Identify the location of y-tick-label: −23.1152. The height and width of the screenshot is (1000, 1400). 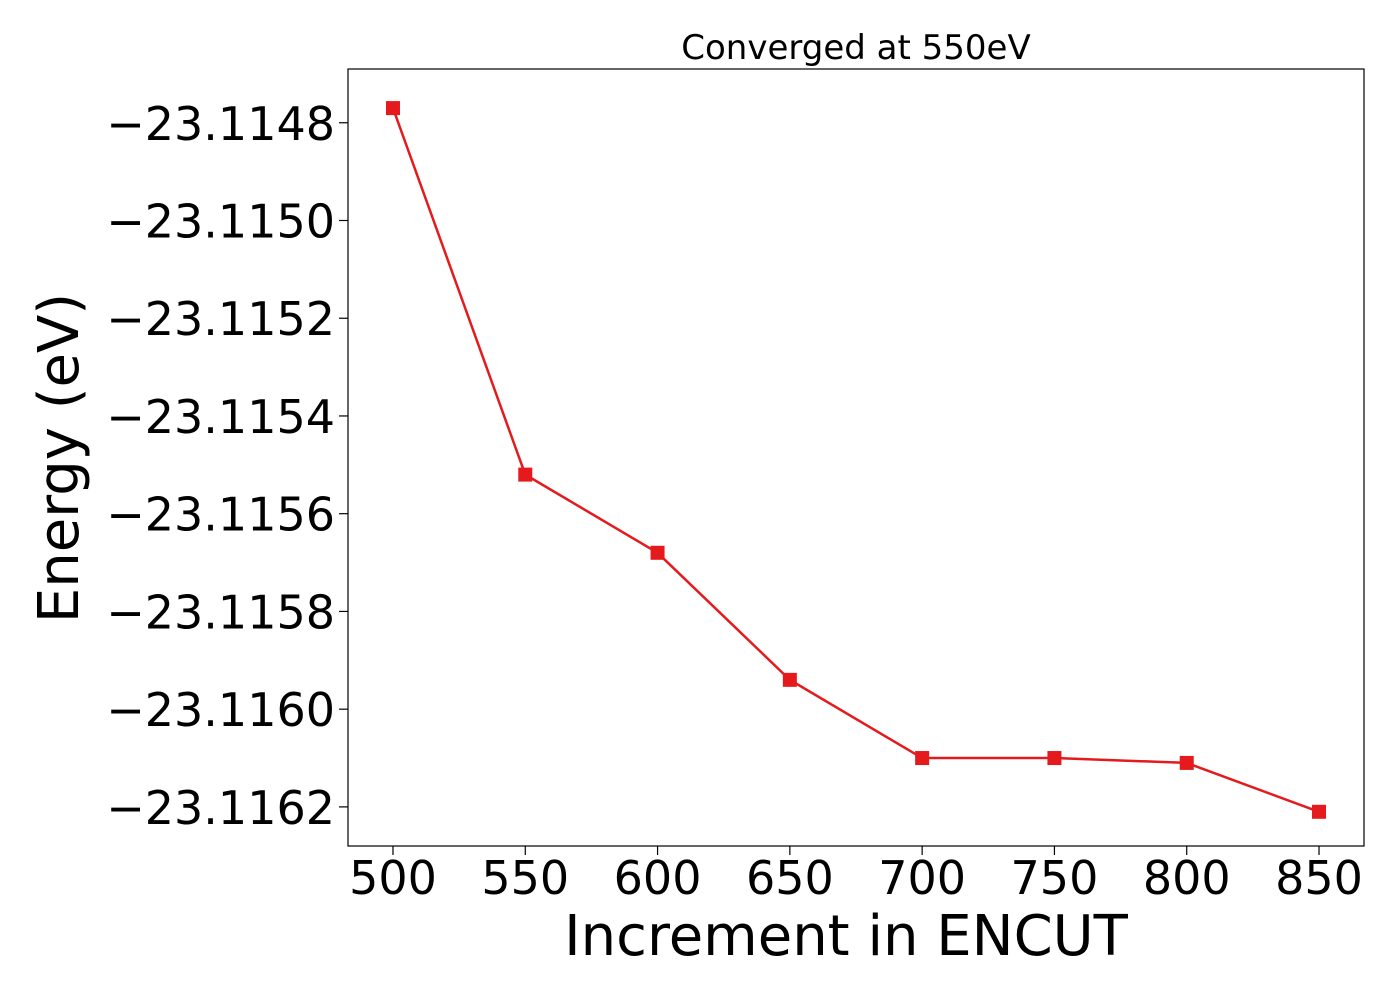
(220, 319).